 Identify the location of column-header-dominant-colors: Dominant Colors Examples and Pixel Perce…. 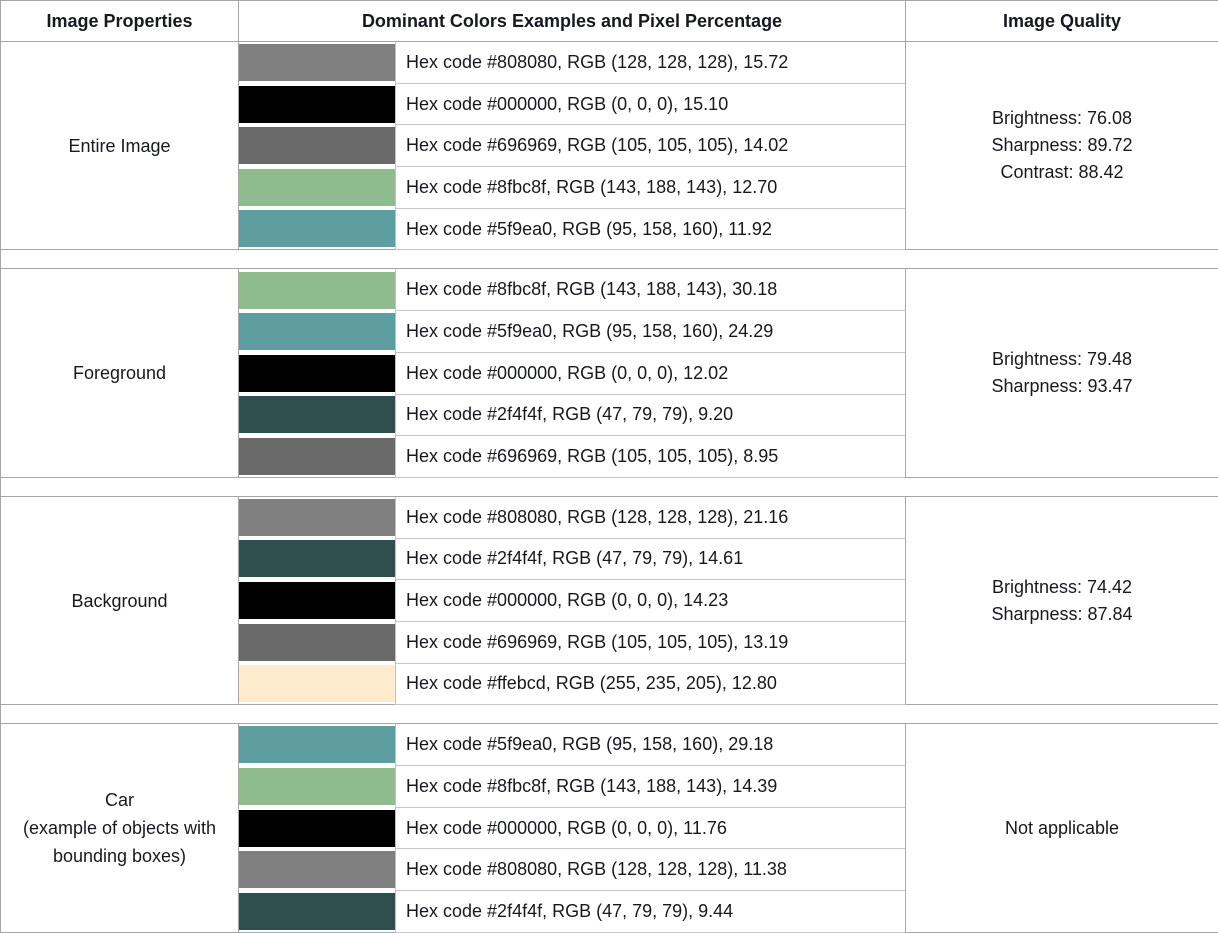
(572, 21).